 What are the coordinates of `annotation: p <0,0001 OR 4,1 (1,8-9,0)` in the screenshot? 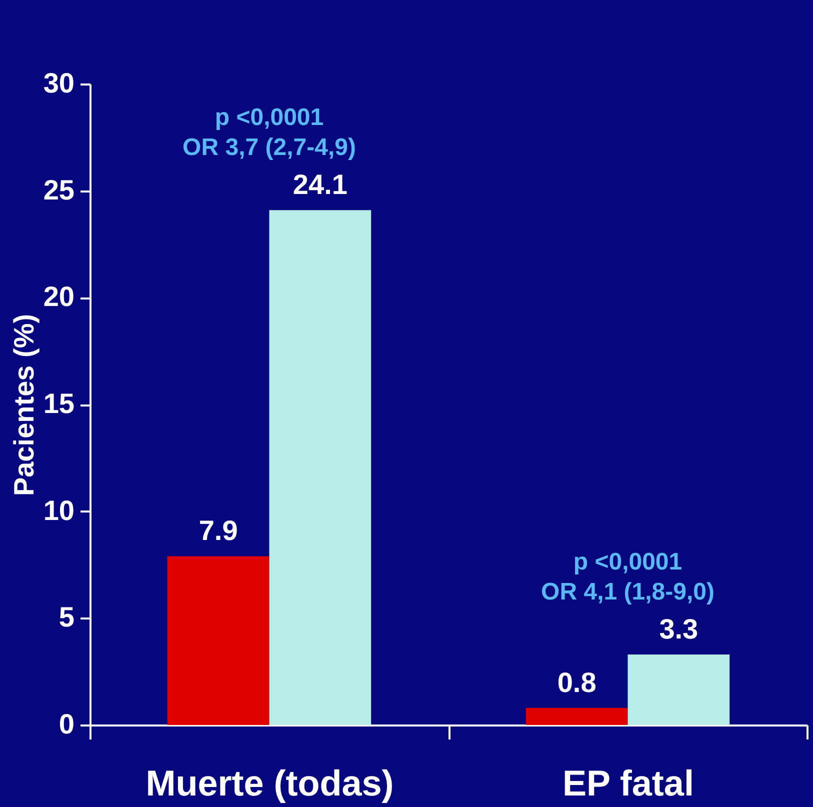 It's located at (627, 577).